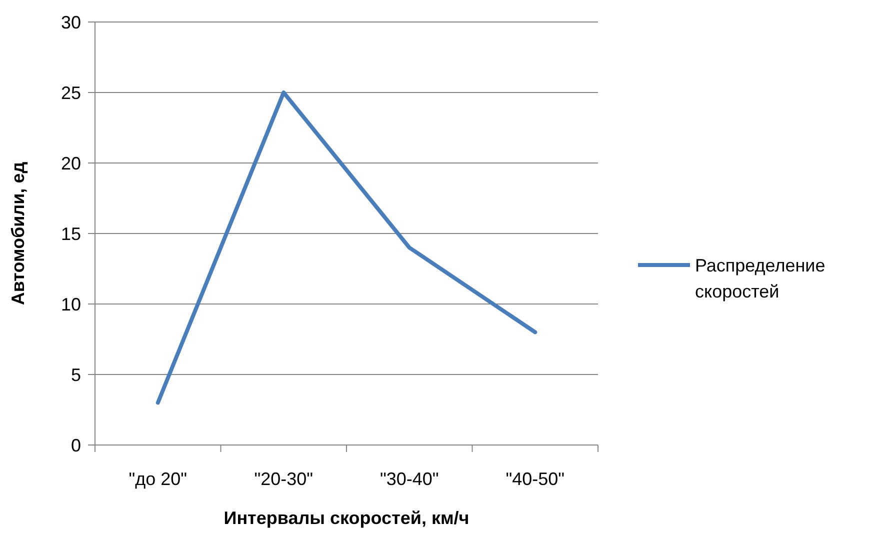 The height and width of the screenshot is (533, 873). I want to click on y-tick-label: 25, so click(70, 92).